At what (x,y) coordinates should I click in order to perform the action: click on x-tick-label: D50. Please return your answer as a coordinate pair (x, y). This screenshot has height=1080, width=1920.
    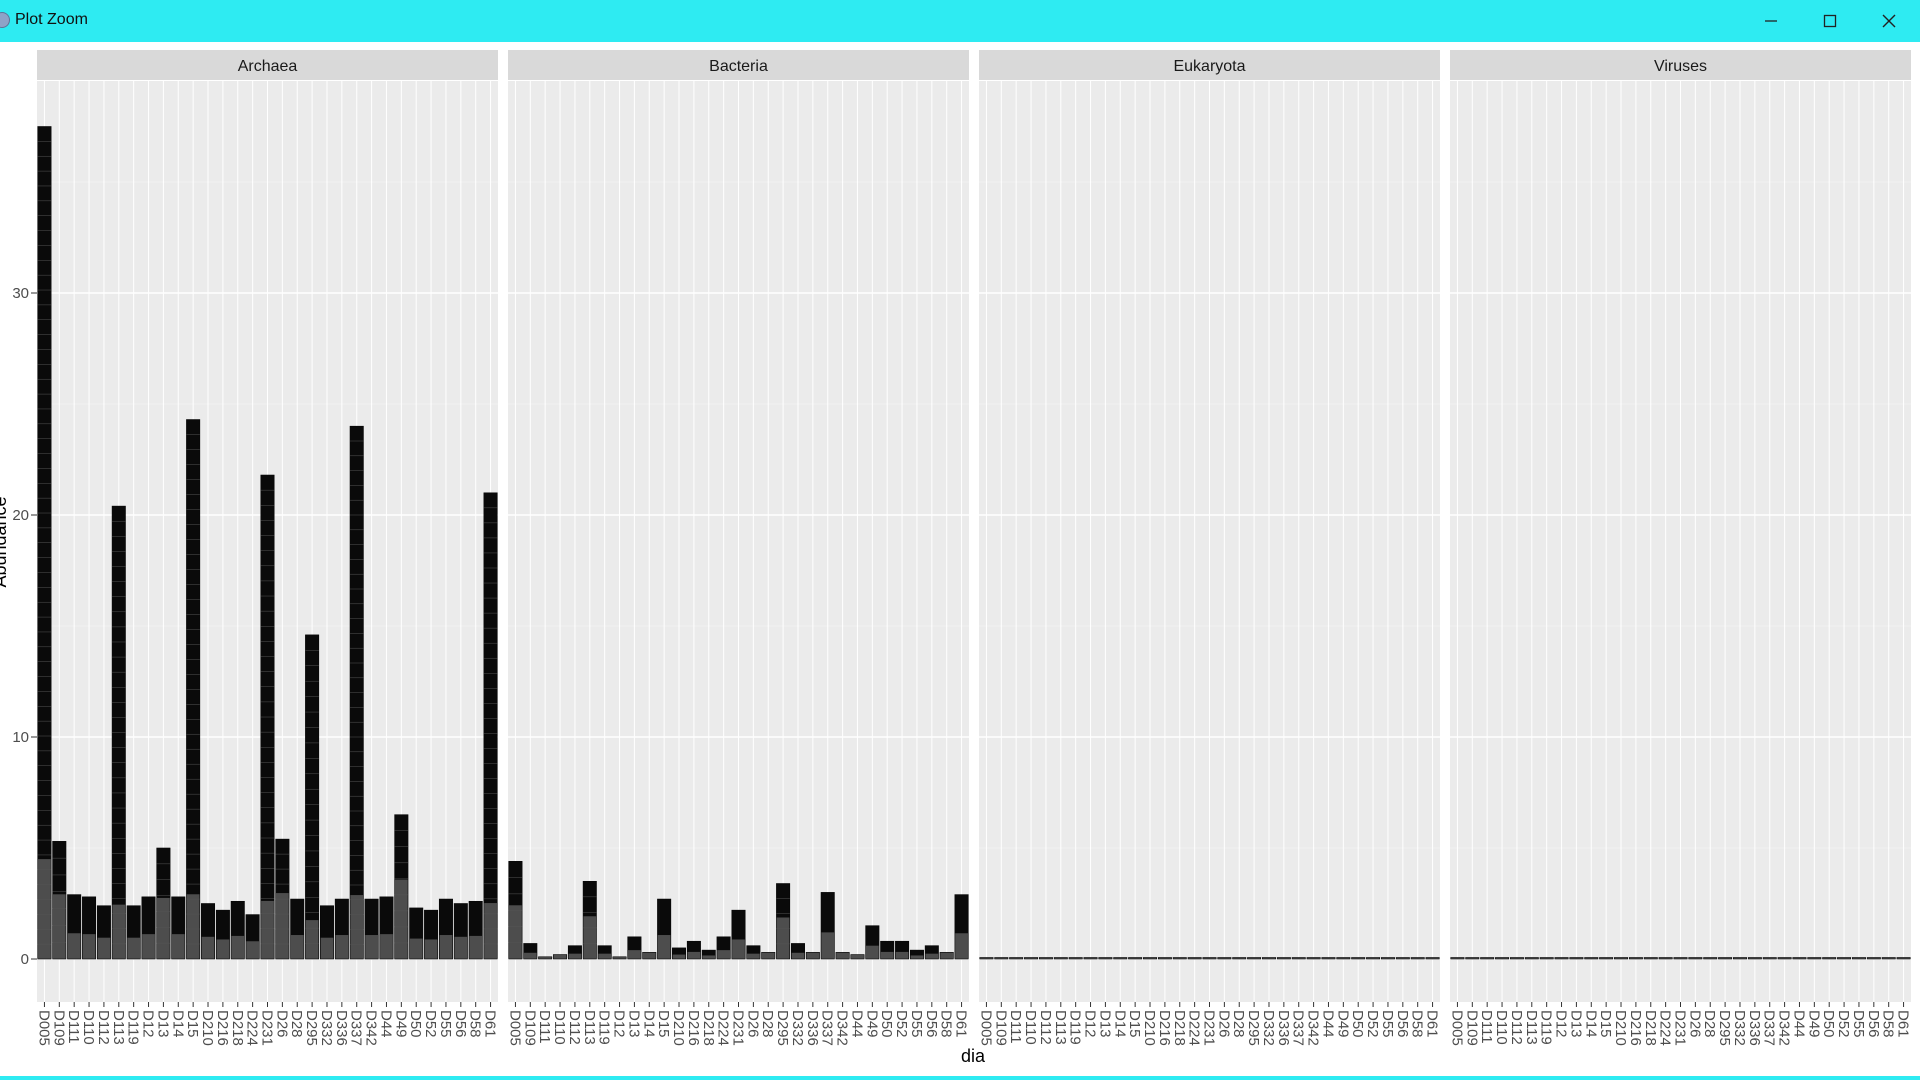
    Looking at the image, I should click on (886, 1024).